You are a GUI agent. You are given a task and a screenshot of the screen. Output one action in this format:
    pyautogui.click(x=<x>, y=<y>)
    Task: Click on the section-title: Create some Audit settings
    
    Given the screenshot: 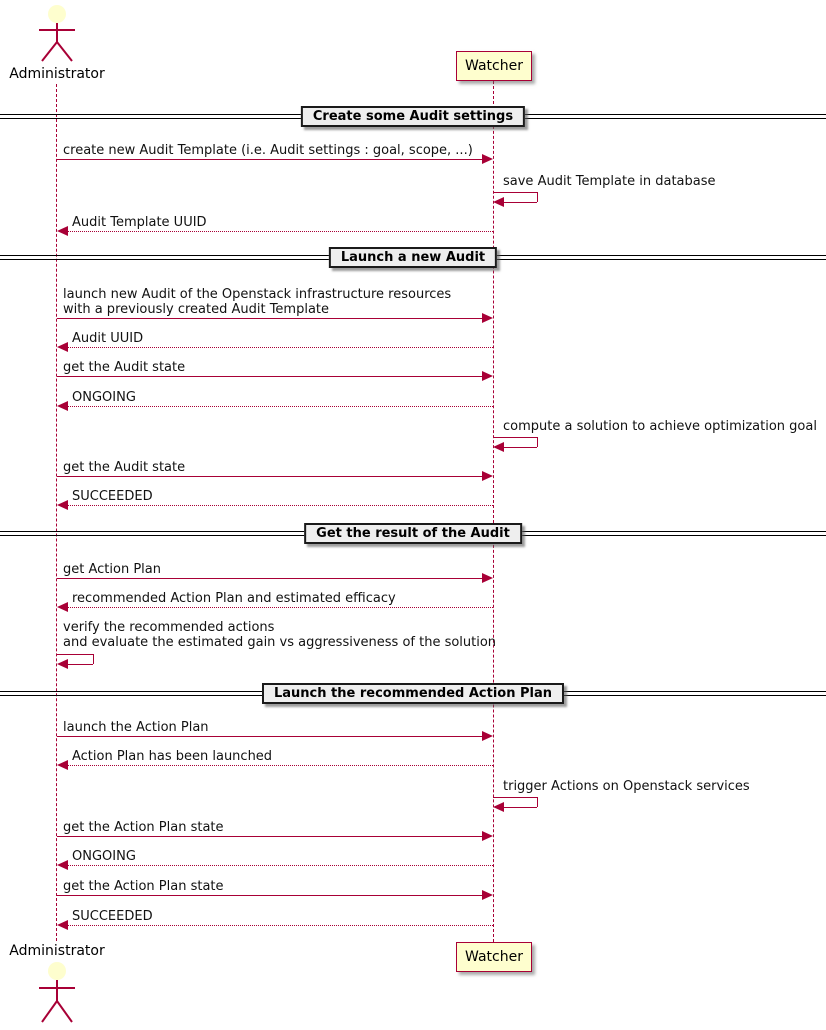 What is the action you would take?
    pyautogui.click(x=413, y=116)
    